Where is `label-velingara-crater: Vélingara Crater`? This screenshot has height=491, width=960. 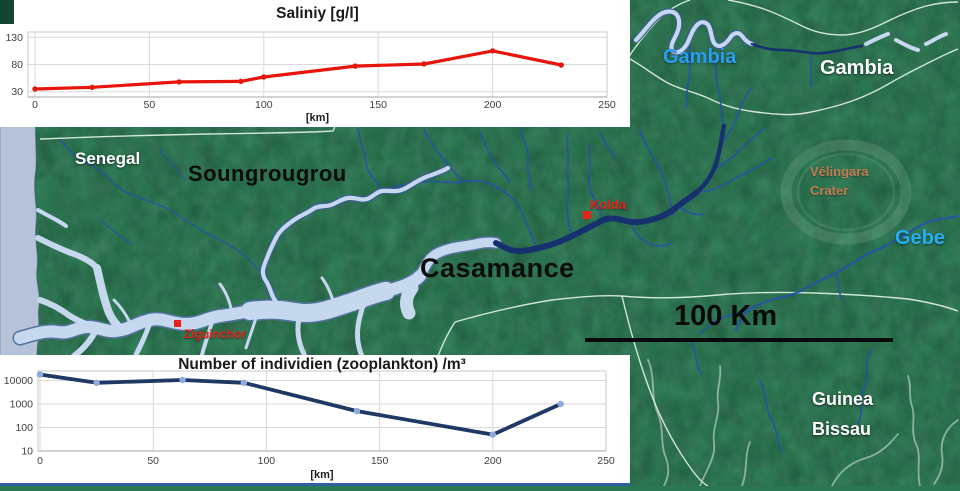
label-velingara-crater: Vélingara Crater is located at coordinates (839, 181).